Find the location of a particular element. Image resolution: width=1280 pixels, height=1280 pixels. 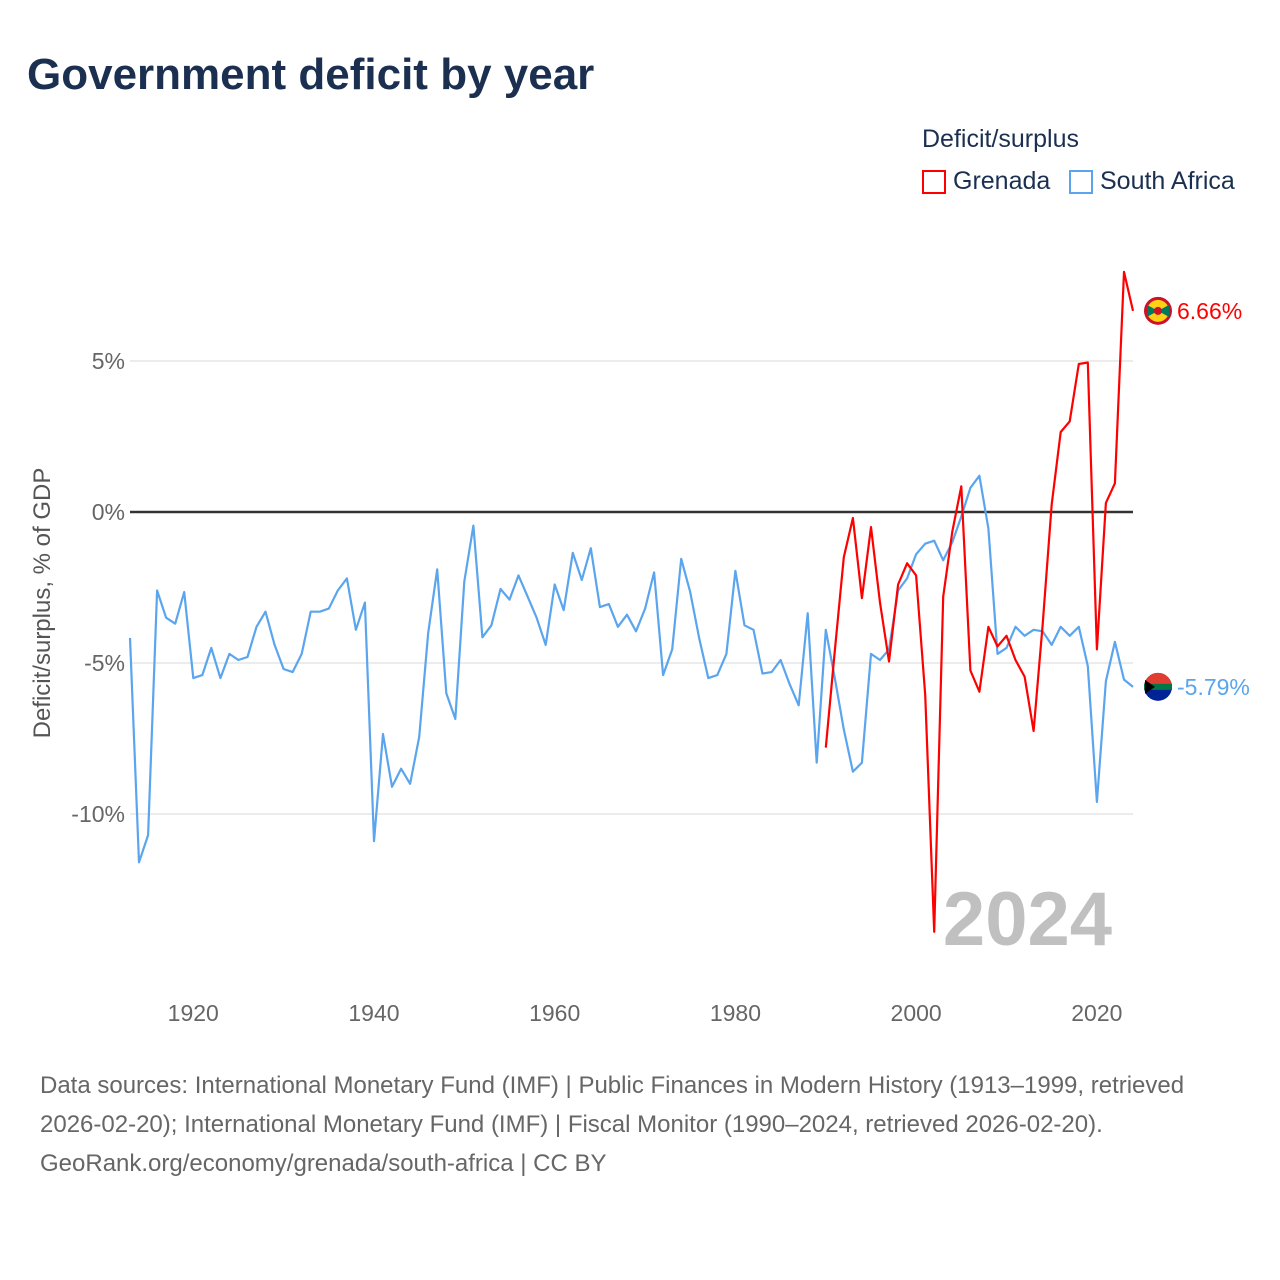

y-axis-title: Deficit/surplus, % of GDP is located at coordinates (42, 603).